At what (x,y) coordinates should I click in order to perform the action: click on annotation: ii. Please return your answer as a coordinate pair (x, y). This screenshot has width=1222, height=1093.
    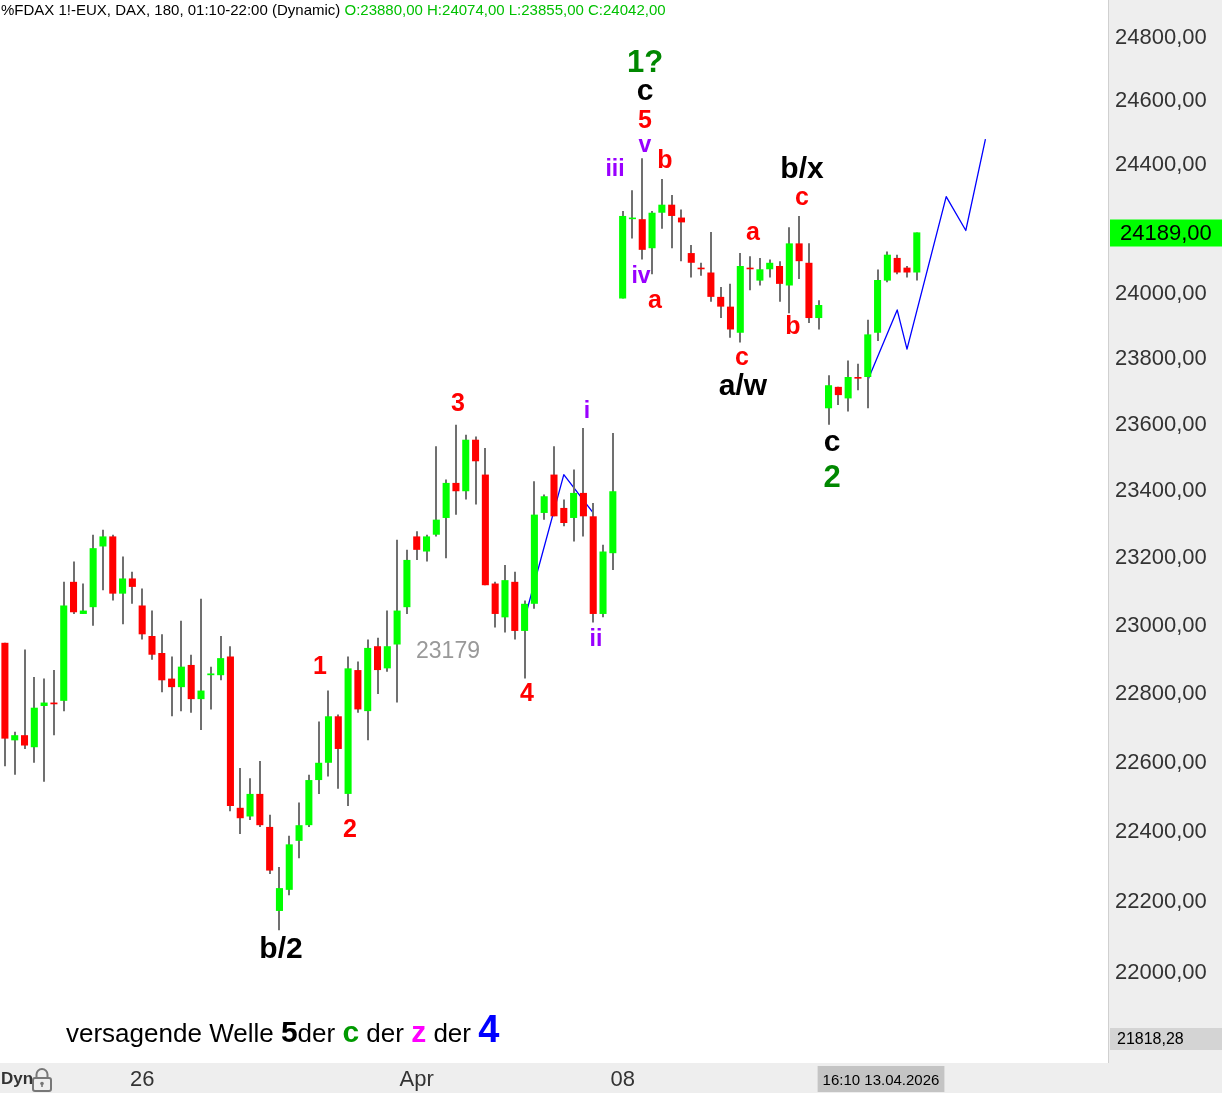
    Looking at the image, I should click on (596, 638).